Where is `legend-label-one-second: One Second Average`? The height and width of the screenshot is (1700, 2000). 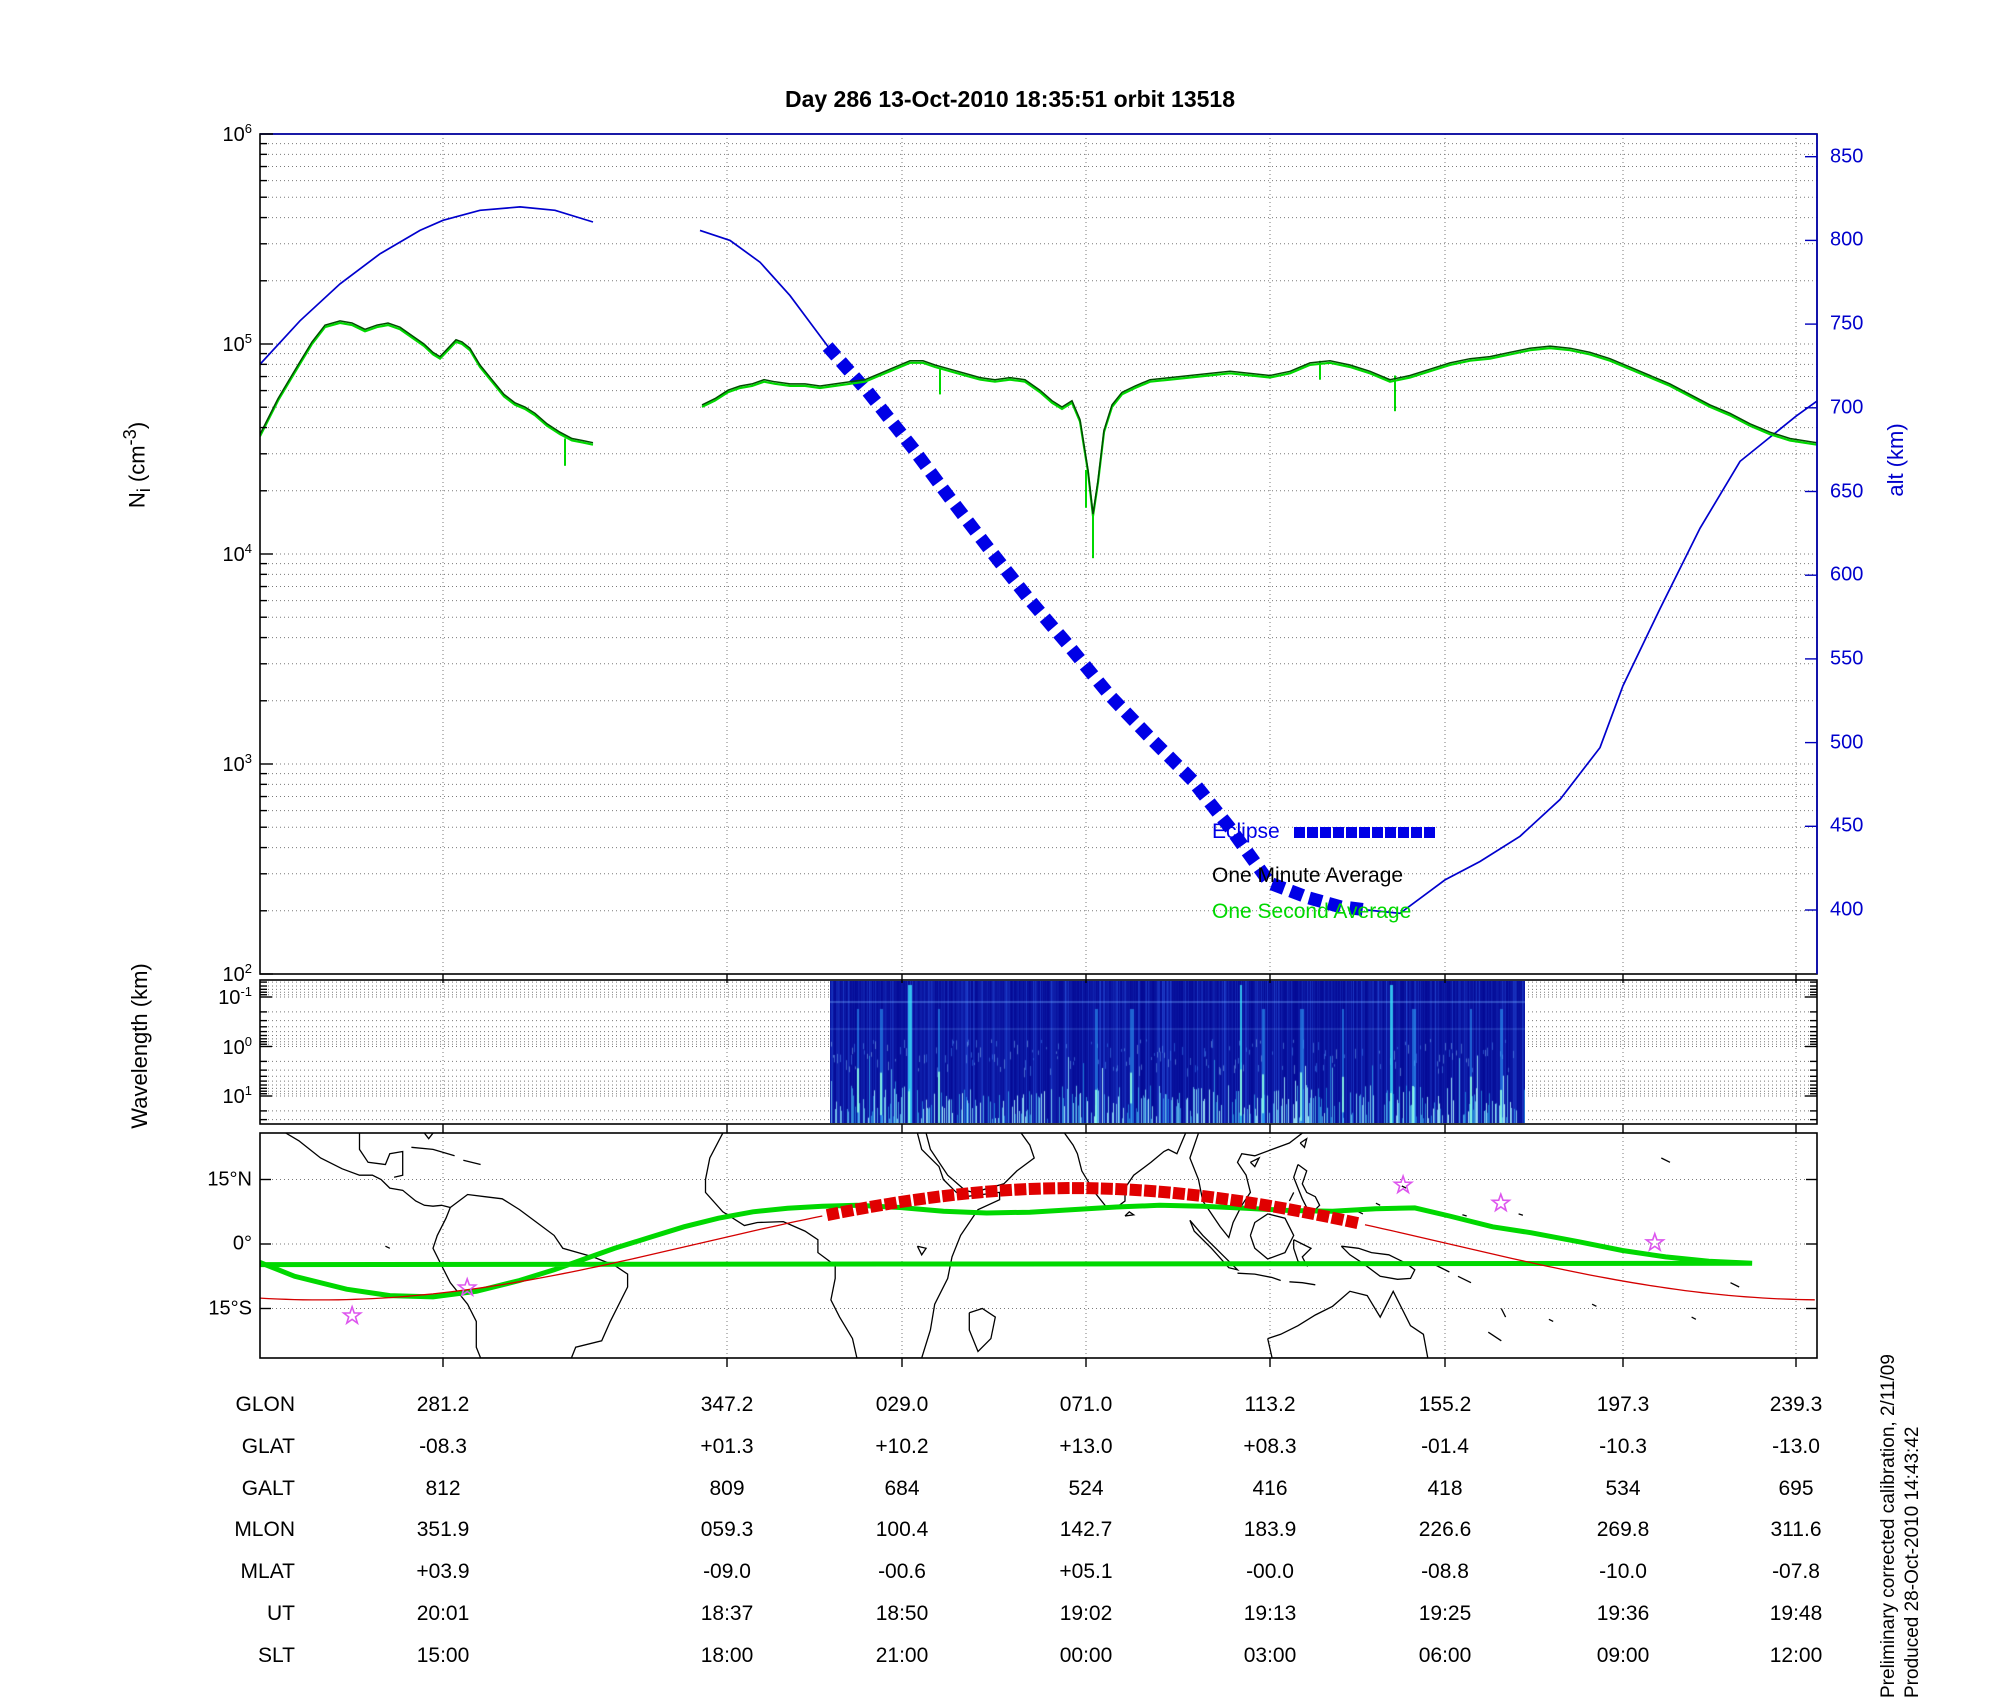 legend-label-one-second: One Second Average is located at coordinates (1312, 911).